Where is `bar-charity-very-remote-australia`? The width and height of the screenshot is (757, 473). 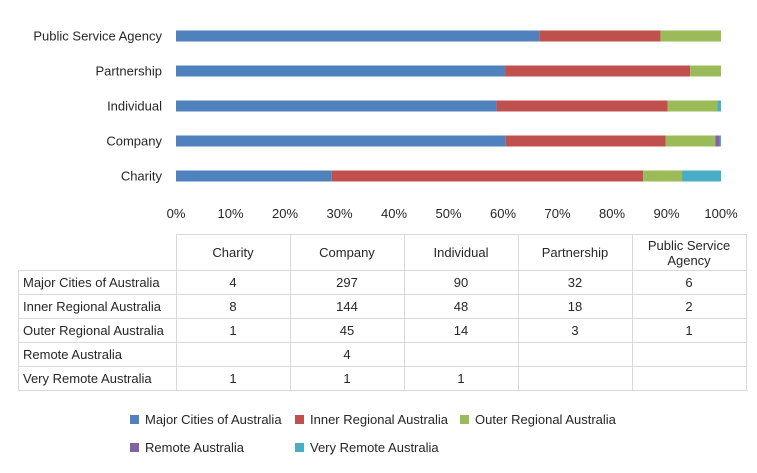
bar-charity-very-remote-australia is located at coordinates (701, 176).